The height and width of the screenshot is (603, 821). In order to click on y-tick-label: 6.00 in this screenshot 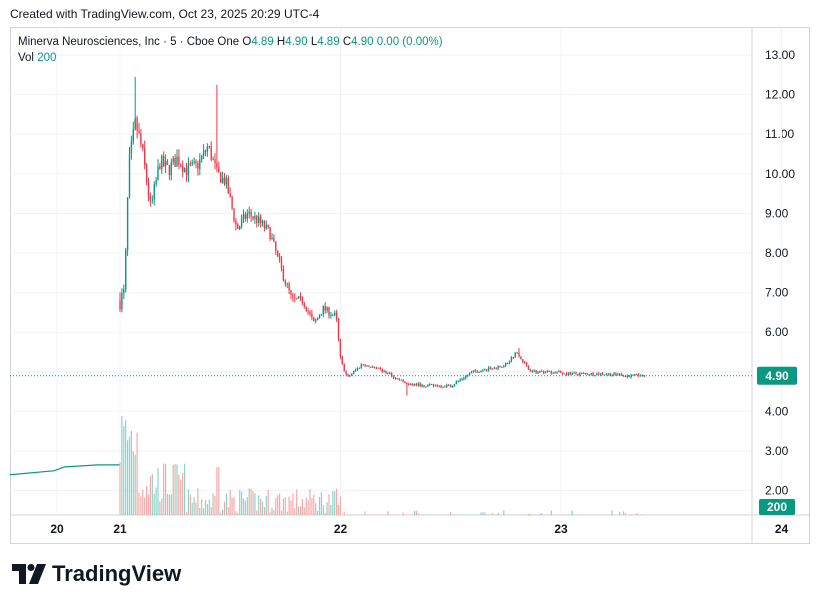, I will do `click(777, 332)`.